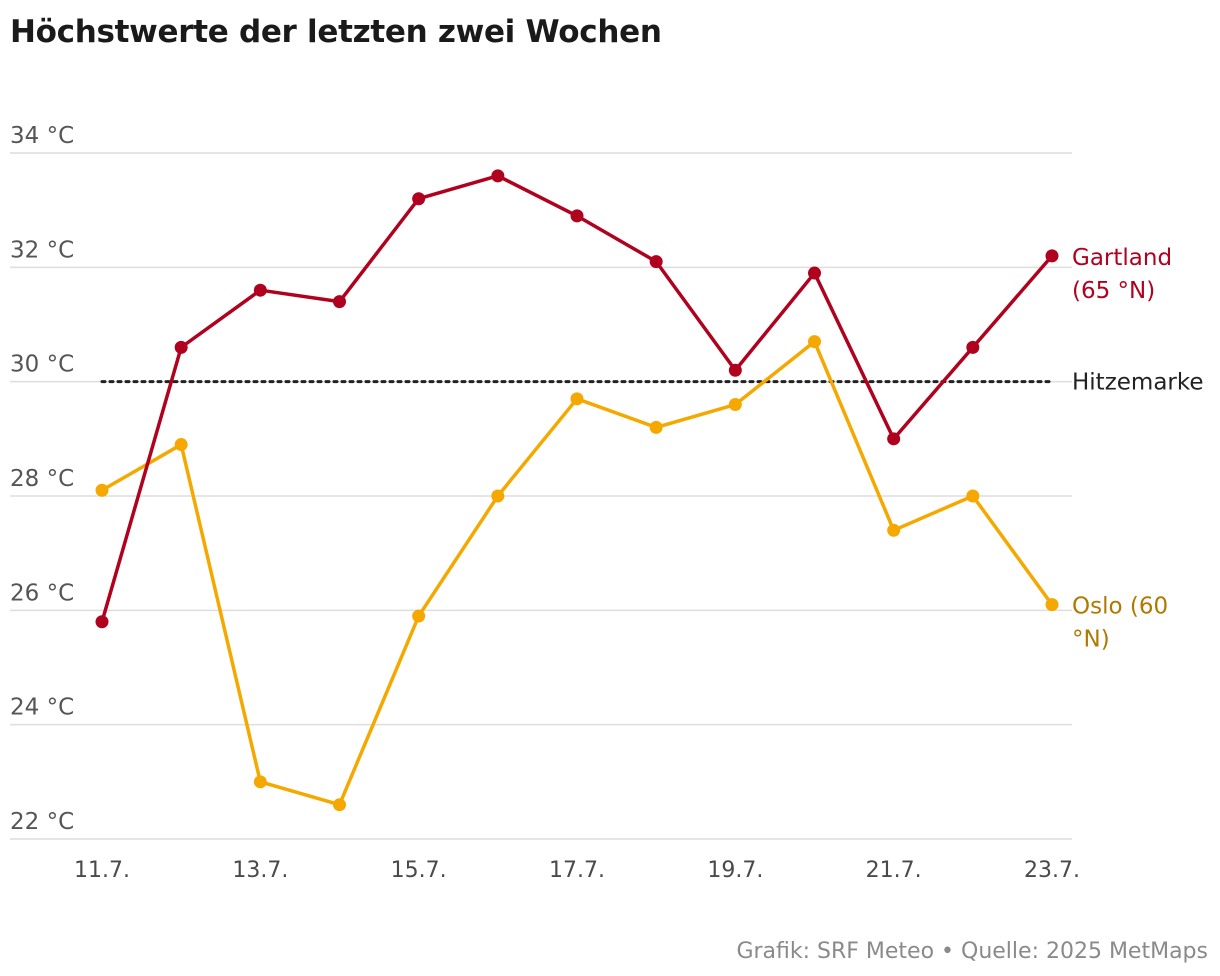 The width and height of the screenshot is (1220, 976). I want to click on reference-line-group: Hitzemarke, so click(652, 383).